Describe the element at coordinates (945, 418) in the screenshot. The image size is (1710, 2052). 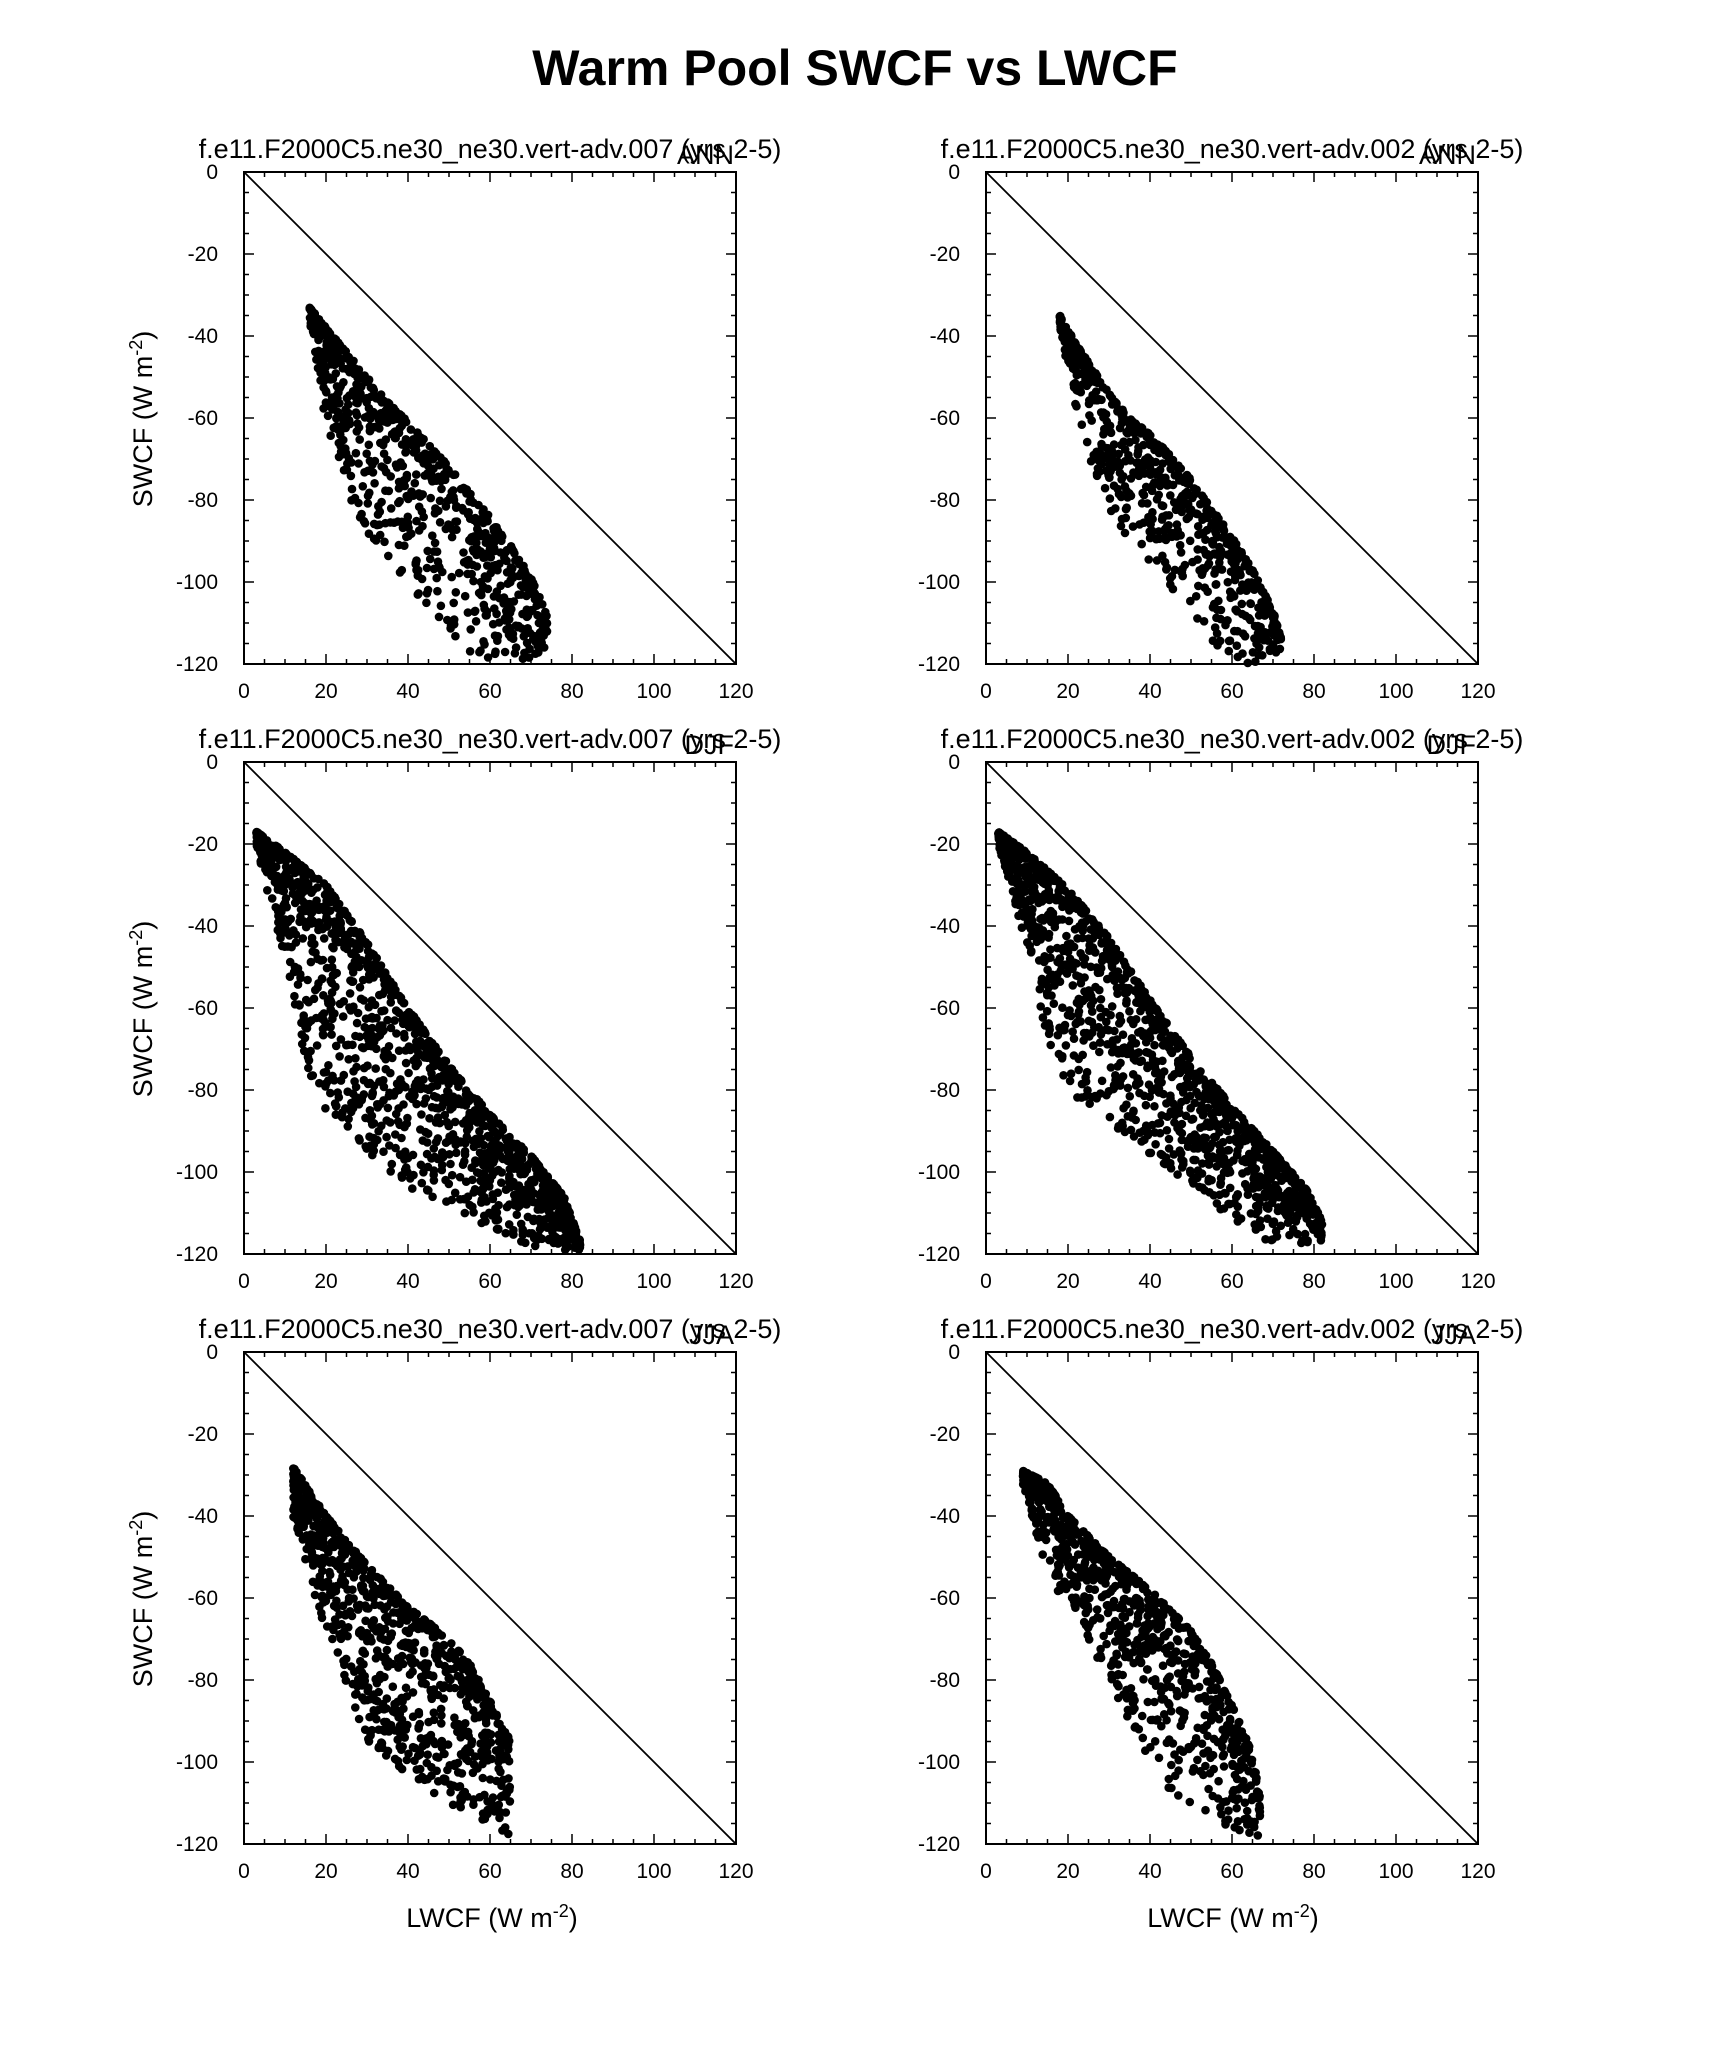
I see `y-tick-label: -60` at that location.